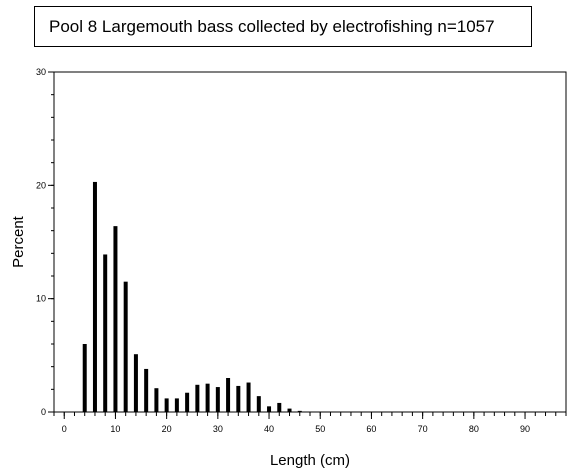 The width and height of the screenshot is (570, 475). Describe the element at coordinates (115, 429) in the screenshot. I see `x-tick-label: 10` at that location.